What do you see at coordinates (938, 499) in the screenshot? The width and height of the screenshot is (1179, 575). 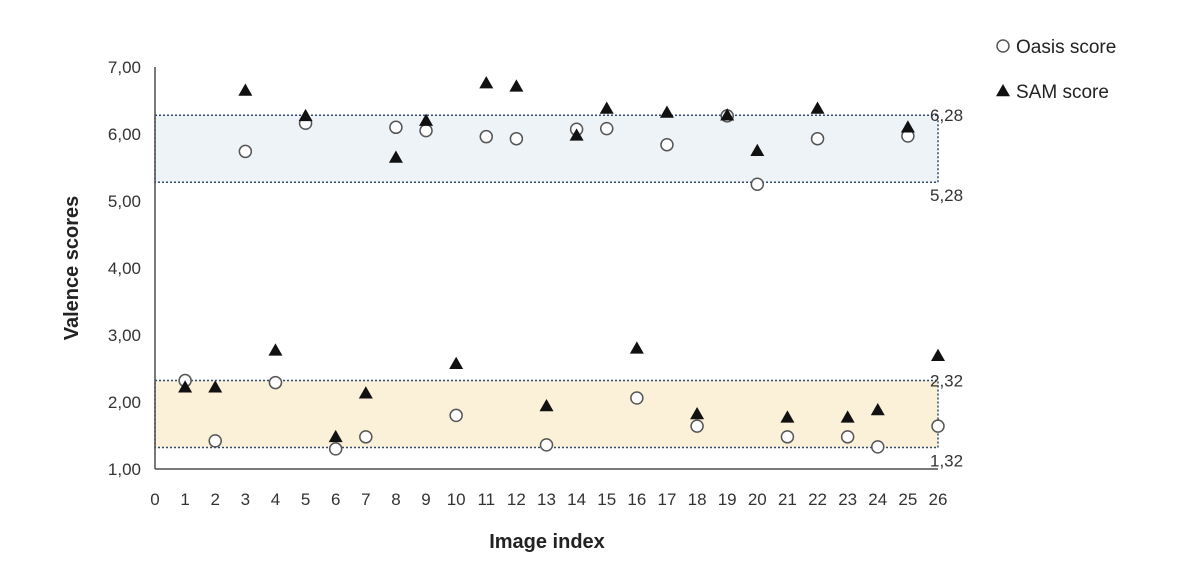 I see `x-tick-label: 26` at bounding box center [938, 499].